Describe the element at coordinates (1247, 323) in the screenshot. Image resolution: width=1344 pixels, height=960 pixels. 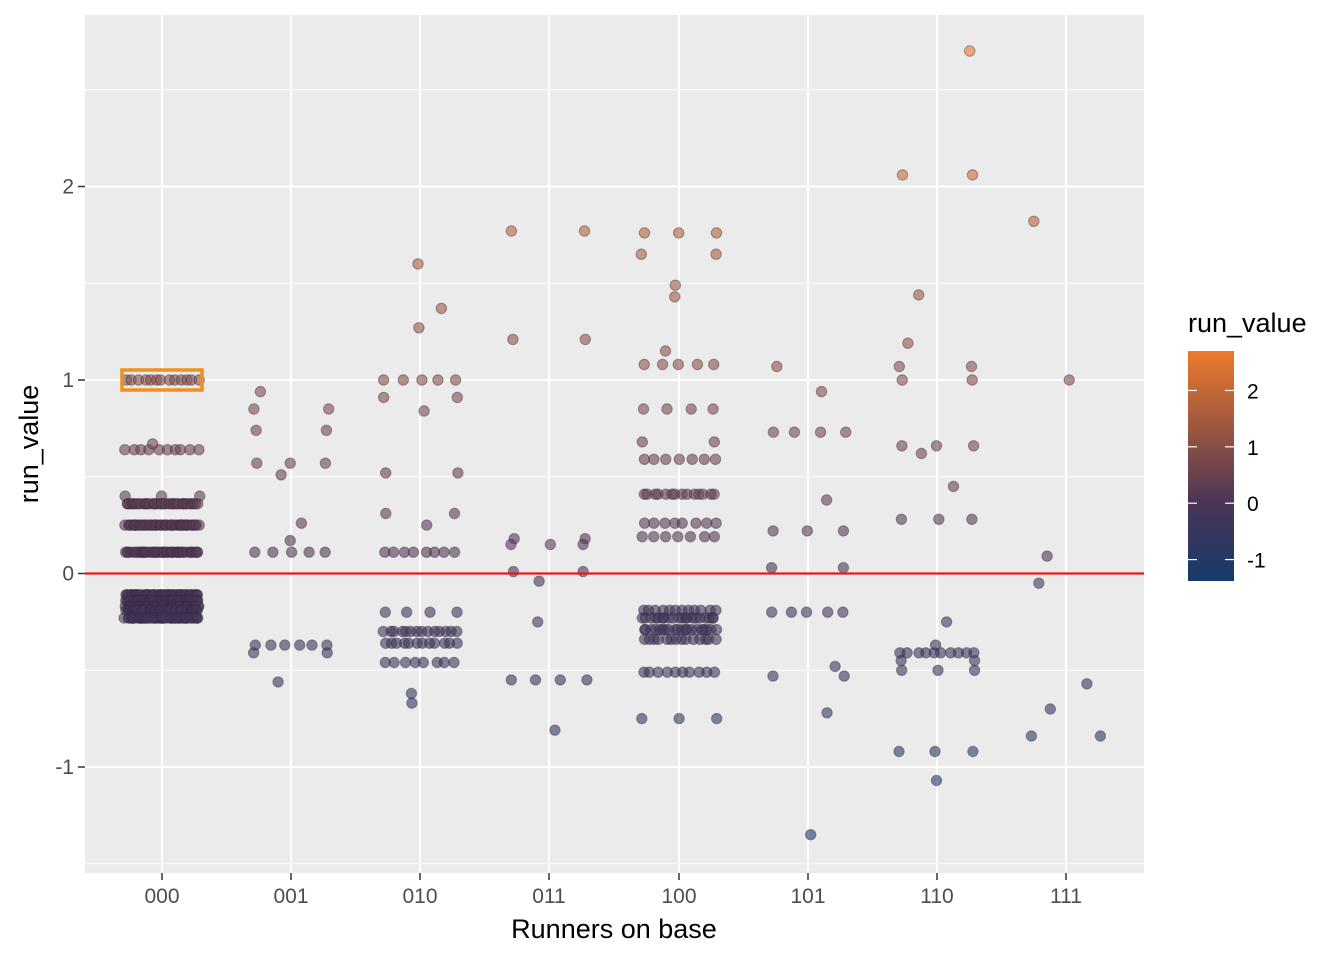
I see `legend-title: run_value` at that location.